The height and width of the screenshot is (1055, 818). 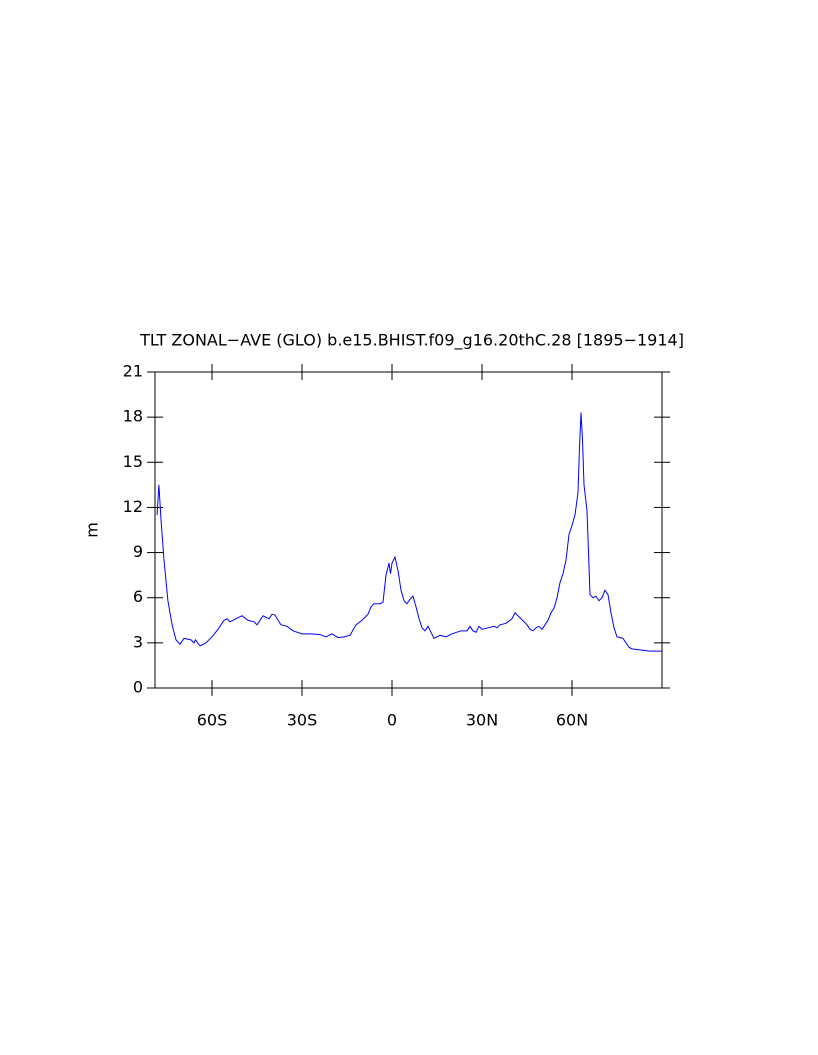 What do you see at coordinates (138, 687) in the screenshot?
I see `y-tick-label: 0` at bounding box center [138, 687].